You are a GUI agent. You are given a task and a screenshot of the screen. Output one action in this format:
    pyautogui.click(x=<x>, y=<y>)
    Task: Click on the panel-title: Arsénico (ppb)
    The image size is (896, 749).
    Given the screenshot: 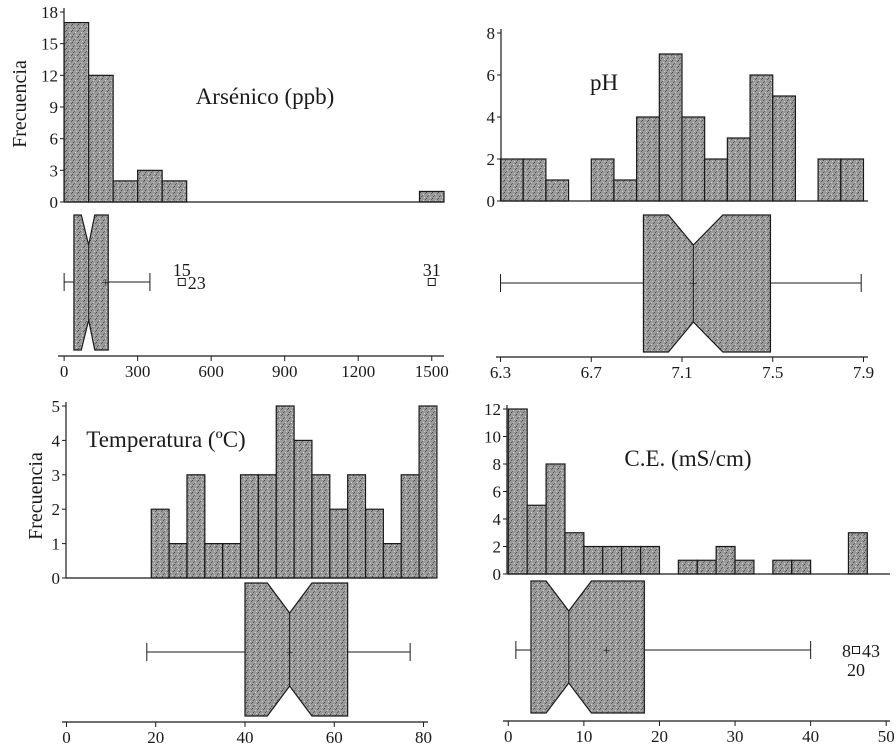 What is the action you would take?
    pyautogui.click(x=265, y=96)
    